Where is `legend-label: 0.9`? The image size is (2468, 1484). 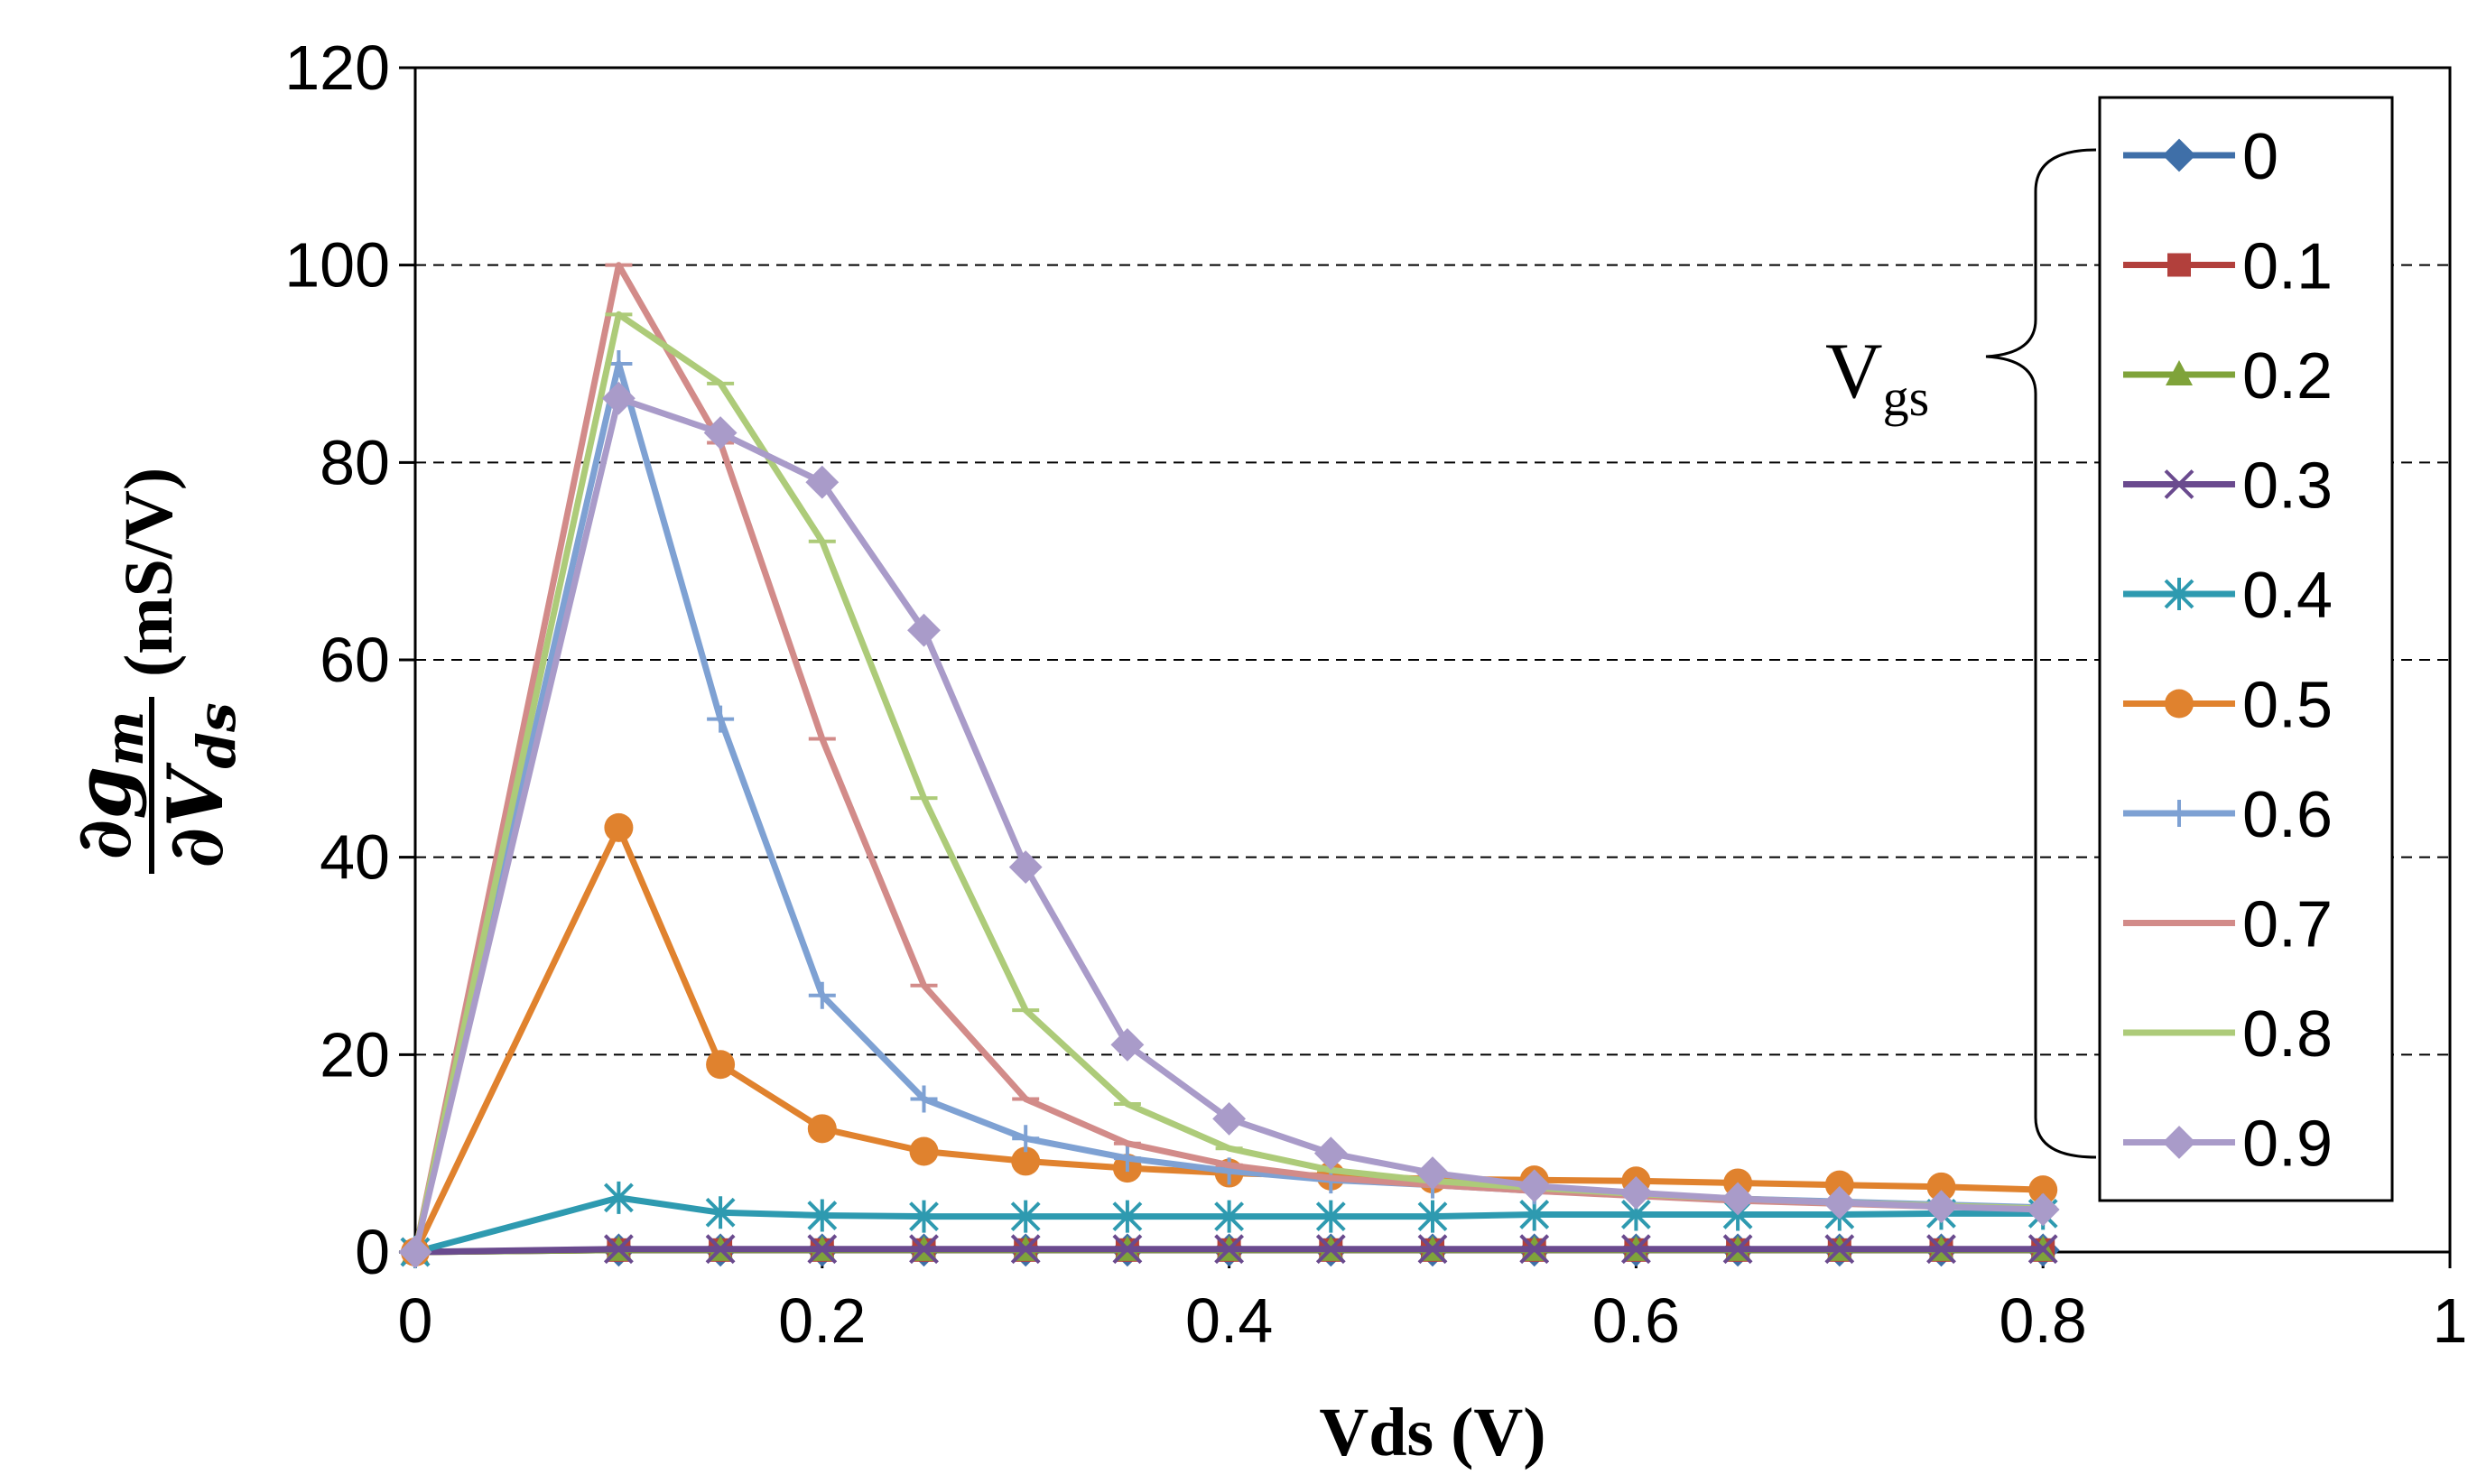 legend-label: 0.9 is located at coordinates (2287, 1144).